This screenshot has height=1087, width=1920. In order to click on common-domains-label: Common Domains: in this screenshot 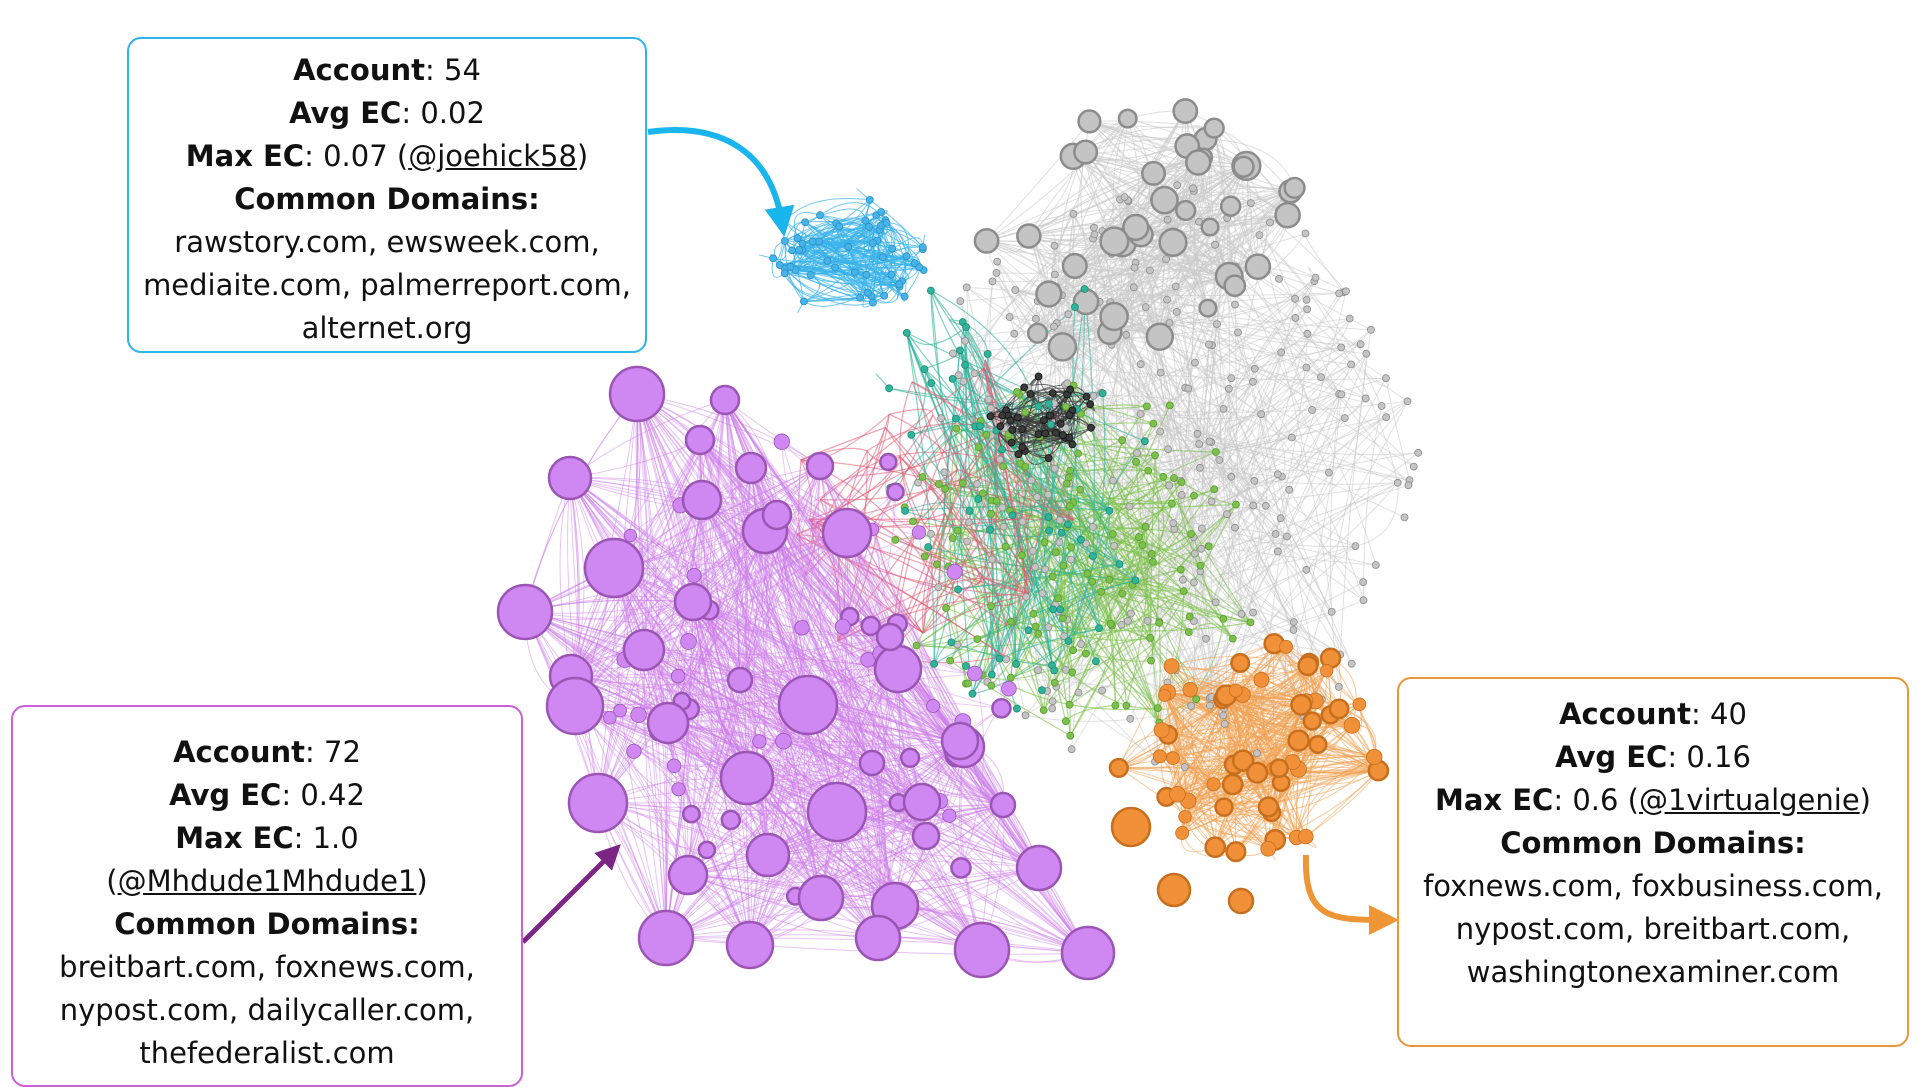, I will do `click(387, 199)`.